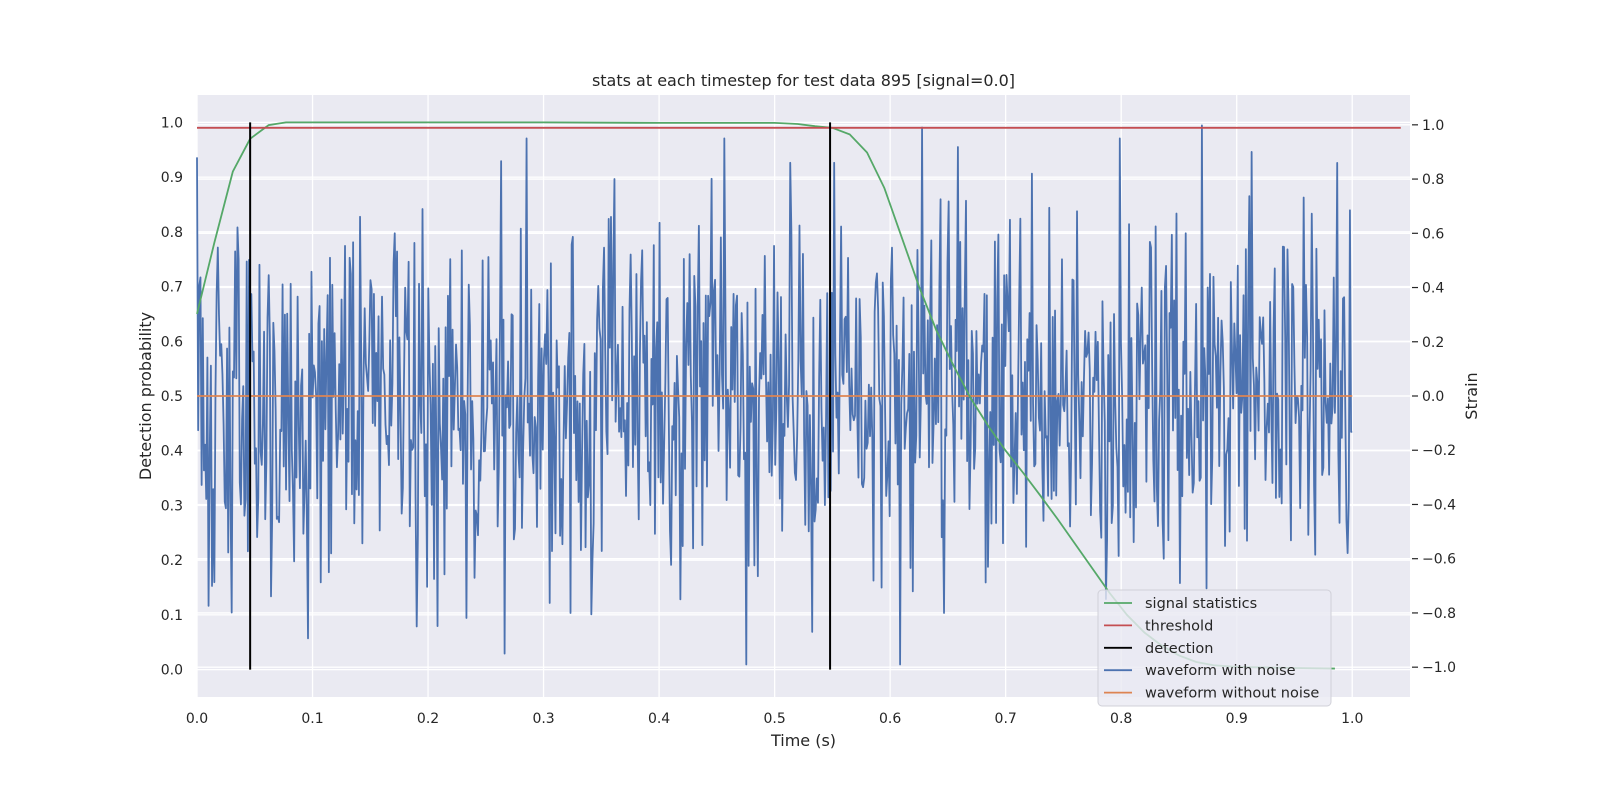  I want to click on y-ticks-right: −1.0 −0.8 −0.6 −0.4 −0.2 0.0 0.2 0.4 0.6 0.8 1.0, so click(1434, 397).